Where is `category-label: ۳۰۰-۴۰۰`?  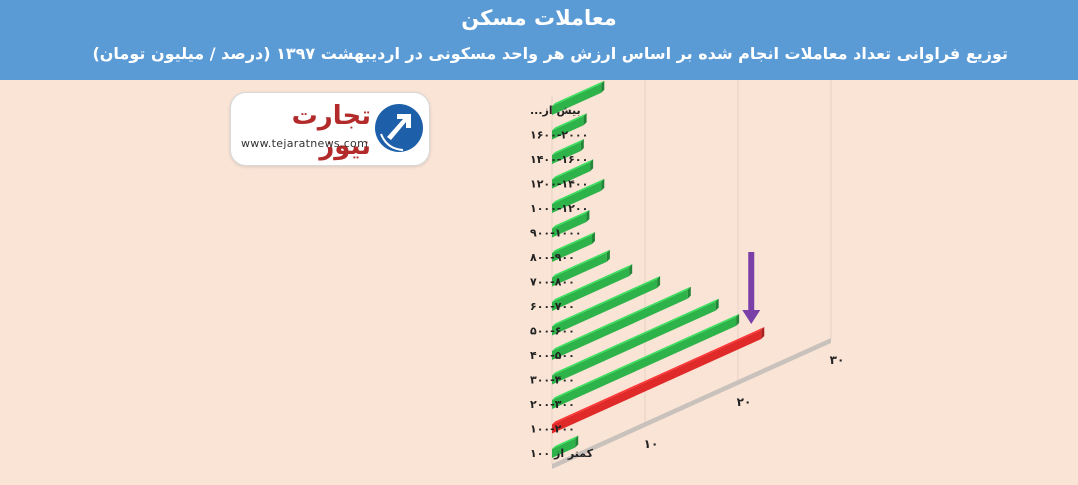
category-label: ۳۰۰-۴۰۰ is located at coordinates (552, 380).